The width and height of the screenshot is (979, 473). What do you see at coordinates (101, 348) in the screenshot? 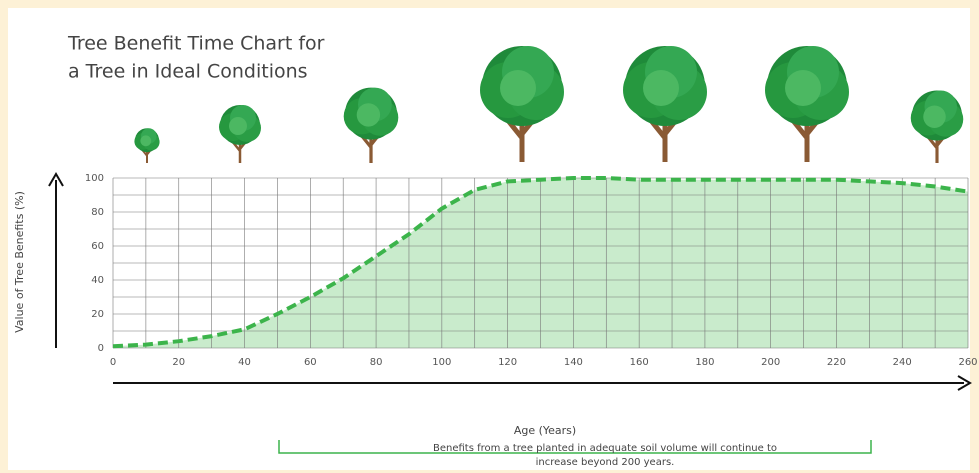
I see `y-tick-label: 0` at bounding box center [101, 348].